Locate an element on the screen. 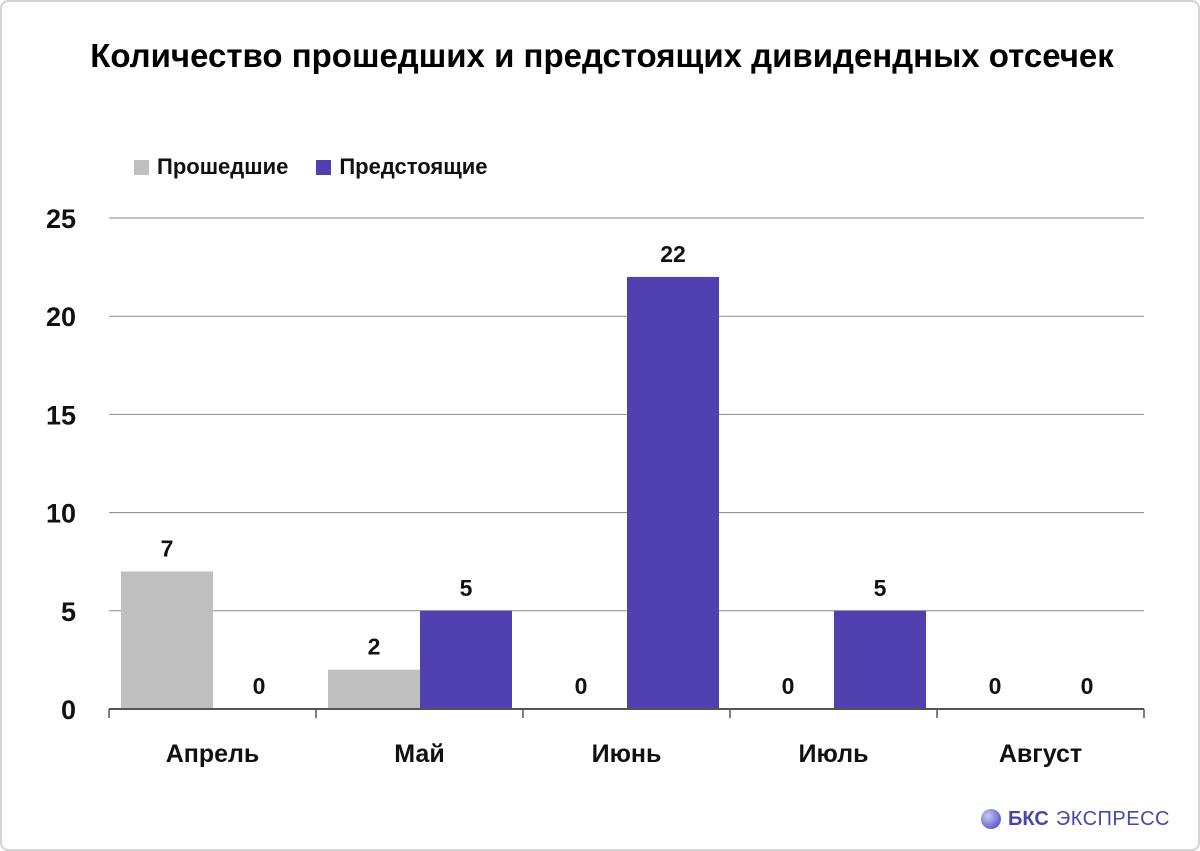  x-tick-label: Июль is located at coordinates (834, 754).